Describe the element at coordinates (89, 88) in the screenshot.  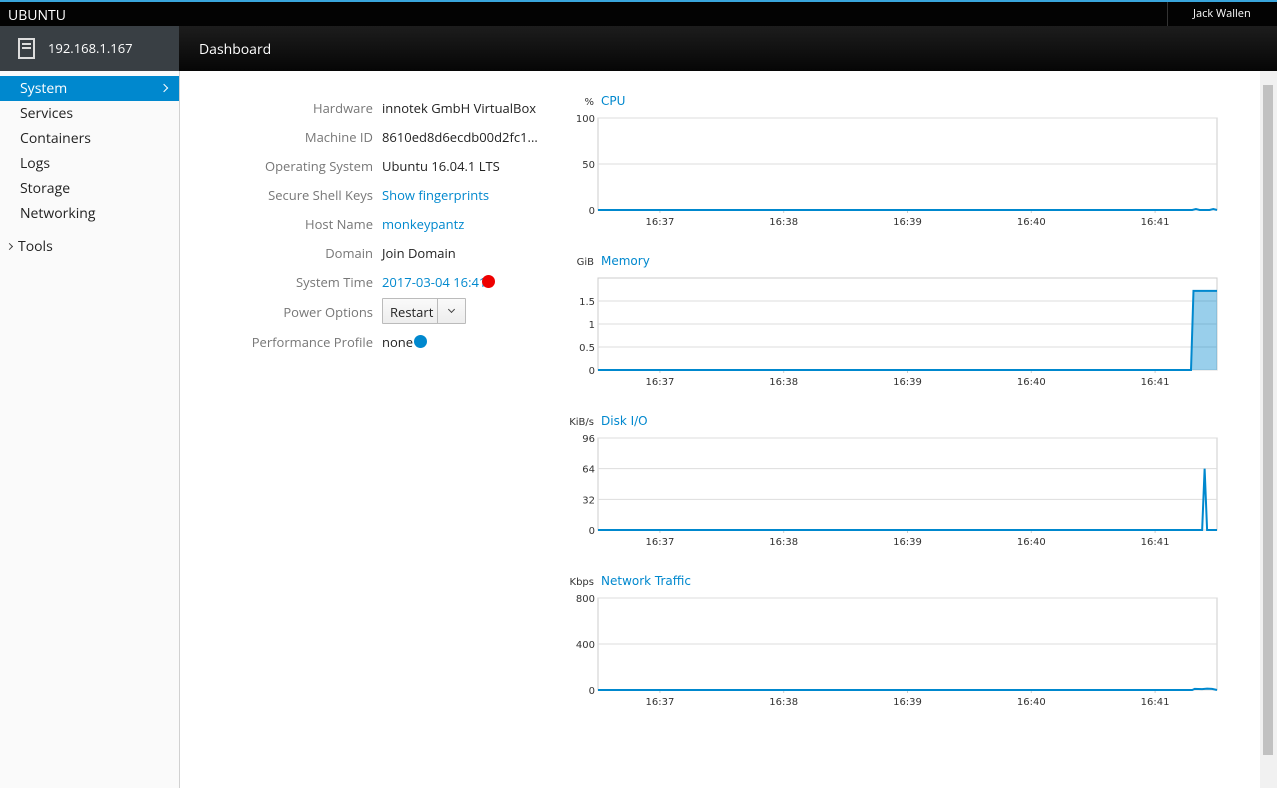
I see `nav-item: System` at that location.